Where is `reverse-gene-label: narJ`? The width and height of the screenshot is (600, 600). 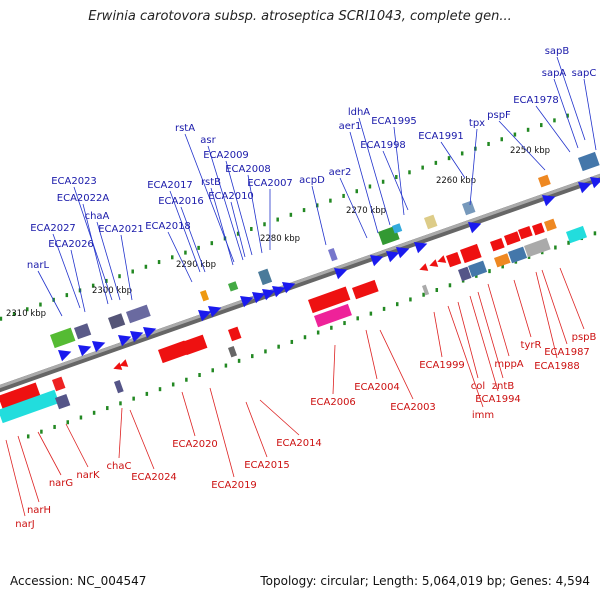
reverse-gene-label: narJ is located at coordinates (25, 524).